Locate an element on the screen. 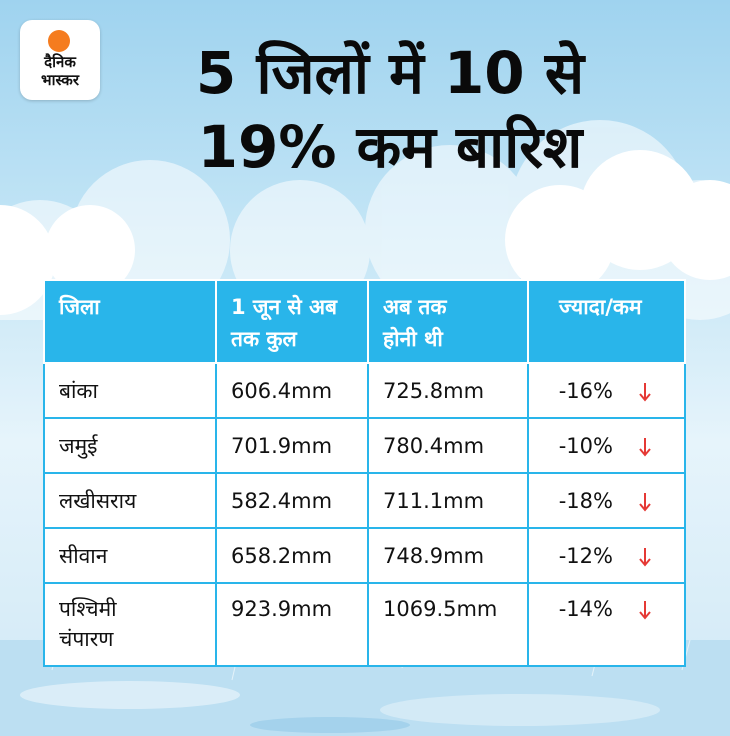  sun-icon is located at coordinates (59, 41).